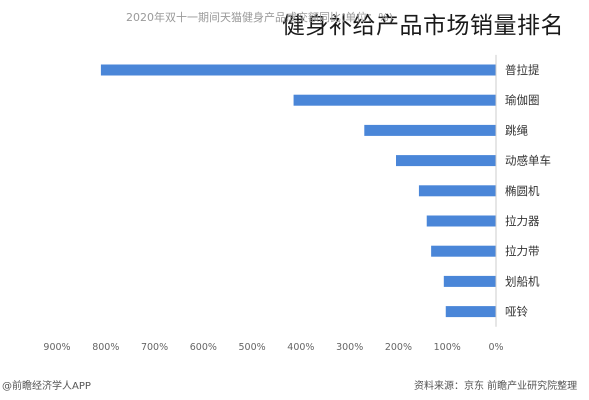  I want to click on category-label-5: 椭圆机, so click(522, 191).